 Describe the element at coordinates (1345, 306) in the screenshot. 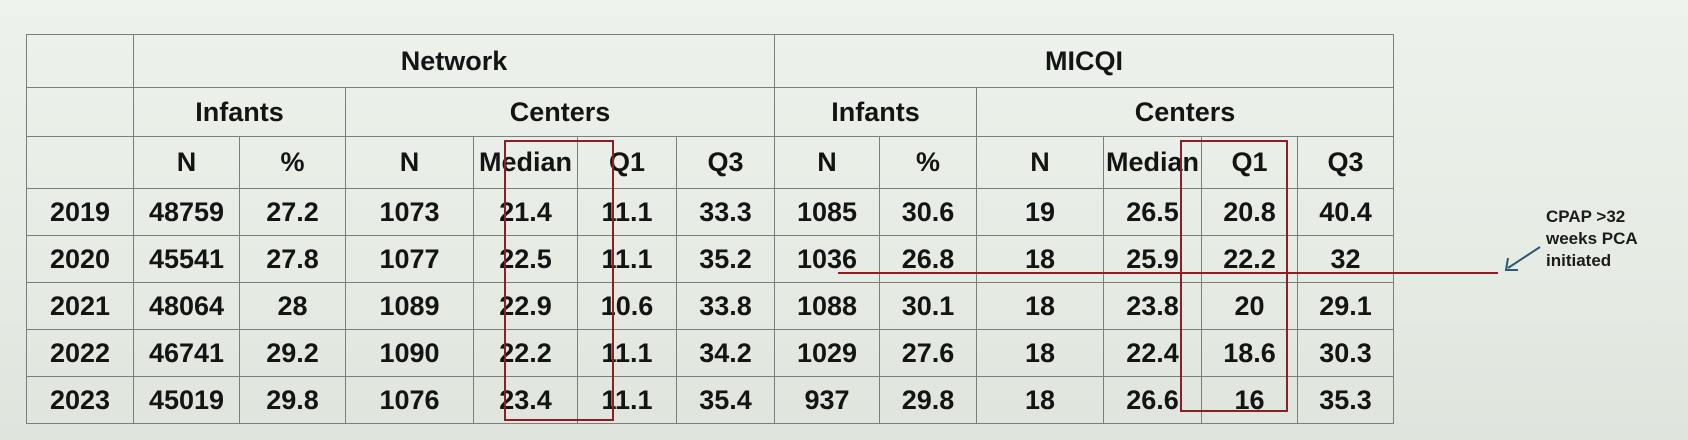

I see `table-cell: 29.1` at that location.